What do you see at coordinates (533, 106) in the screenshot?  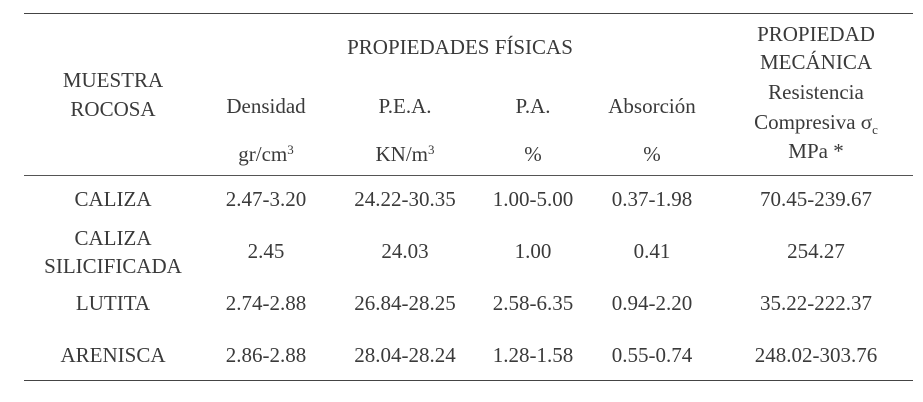 I see `col-header-pa: P.A.` at bounding box center [533, 106].